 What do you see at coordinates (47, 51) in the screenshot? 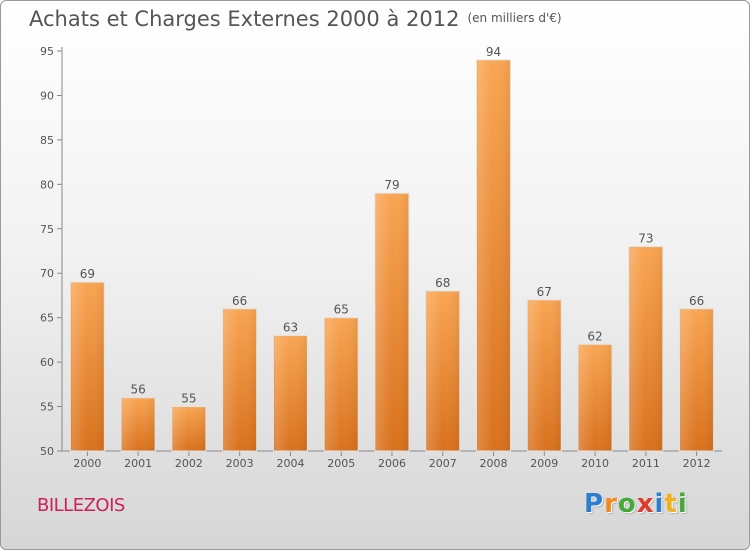
I see `y-tick-label: 95` at bounding box center [47, 51].